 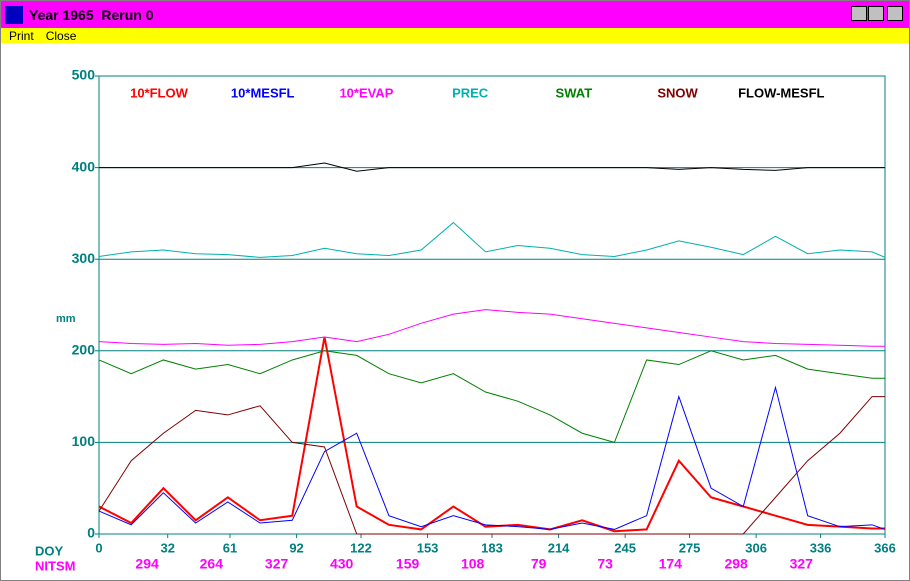 I want to click on menu-bar: Print Close, so click(x=455, y=35).